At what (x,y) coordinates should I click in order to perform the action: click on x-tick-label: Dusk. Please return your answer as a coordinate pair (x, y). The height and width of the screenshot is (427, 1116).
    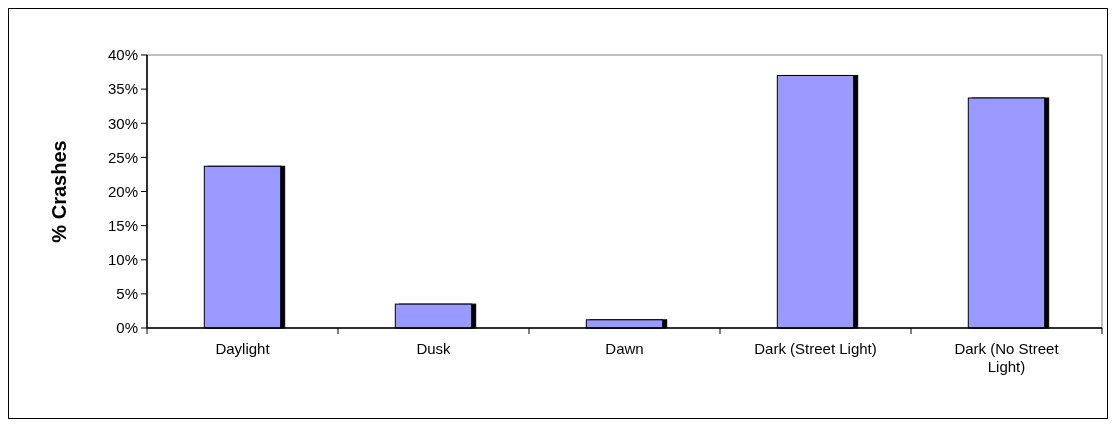
    Looking at the image, I should click on (434, 348).